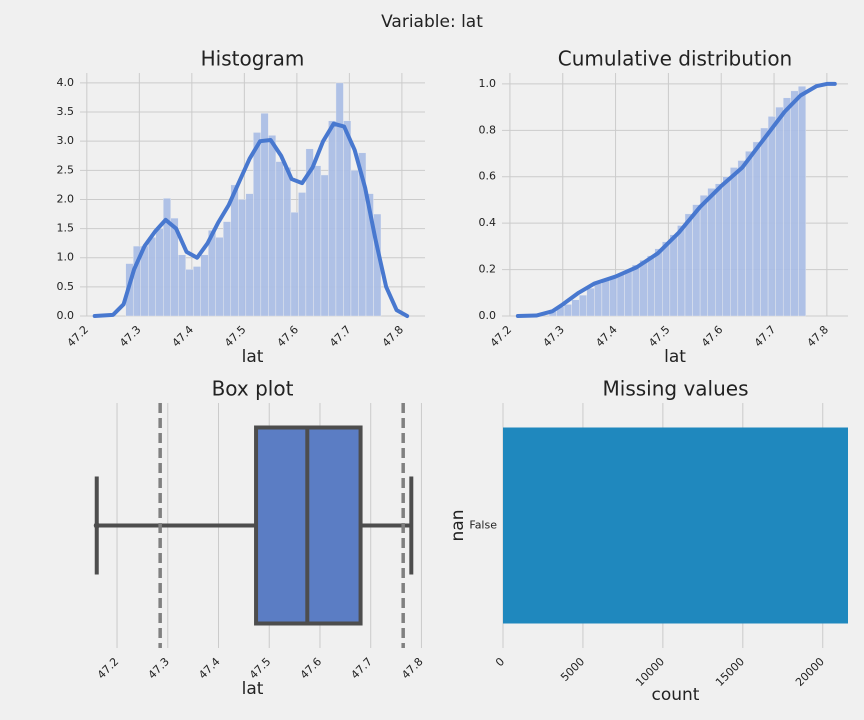 The image size is (864, 720). I want to click on x-tick-label: 5000, so click(572, 669).